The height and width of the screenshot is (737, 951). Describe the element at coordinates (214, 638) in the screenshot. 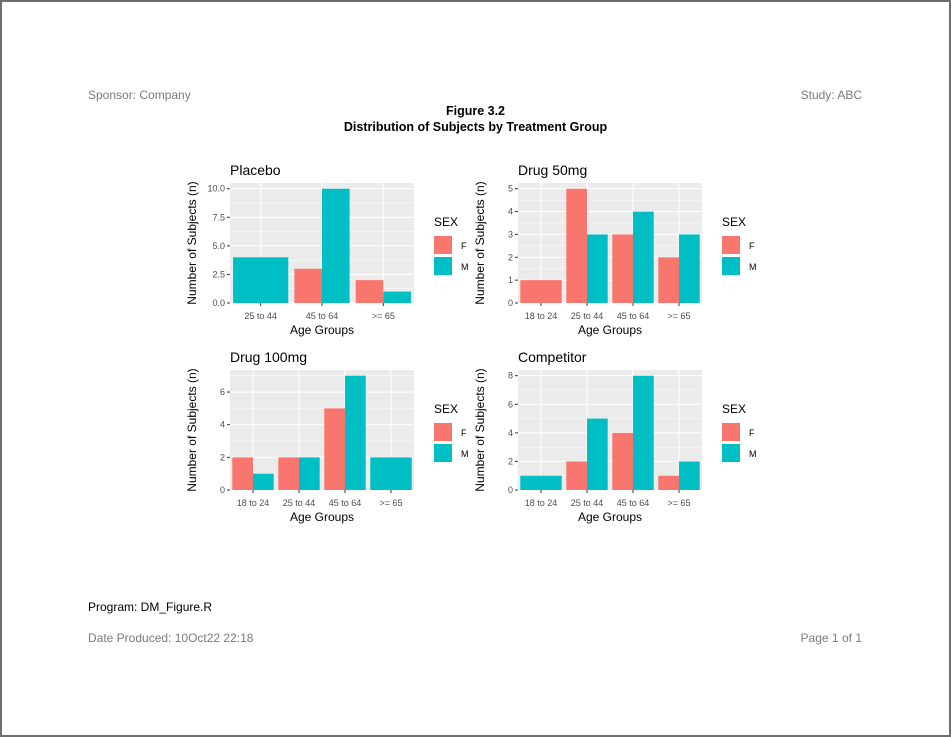

I see `date-value: 10Oct22 22:18` at that location.